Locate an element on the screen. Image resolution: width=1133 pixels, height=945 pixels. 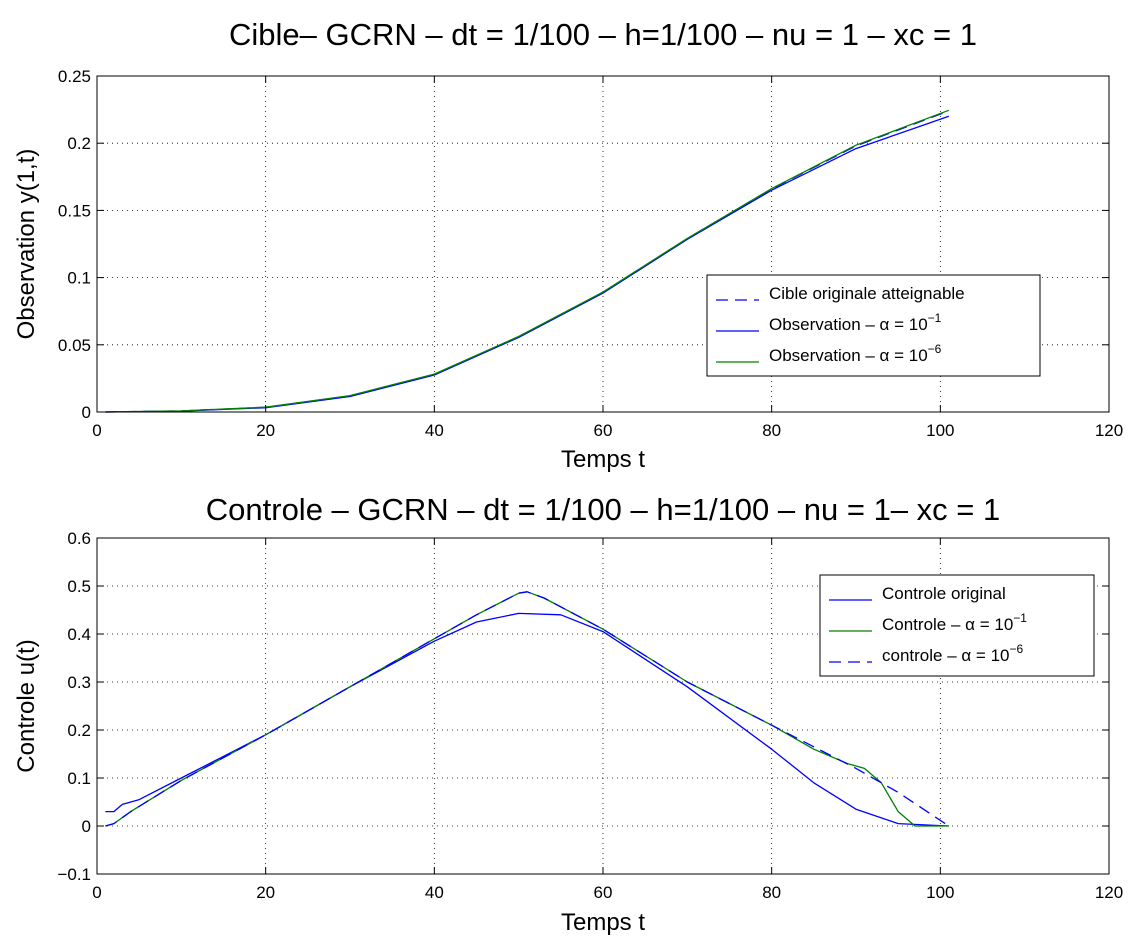
observation-x-tick-label: 80 is located at coordinates (771, 430).